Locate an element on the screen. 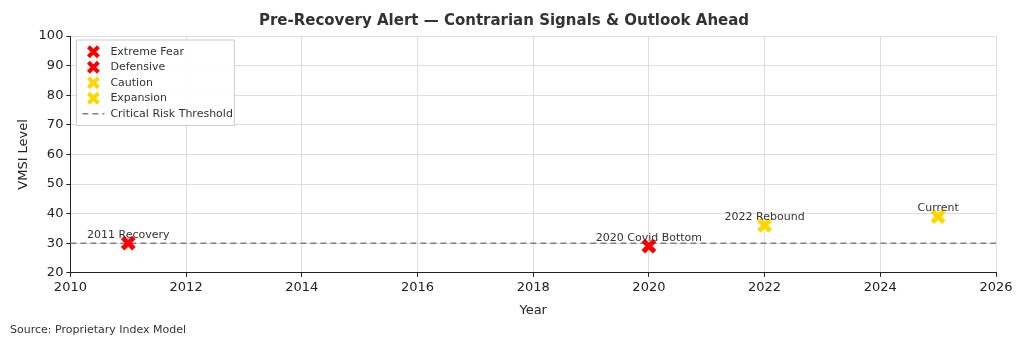  y-tick-label: 70 is located at coordinates (55, 124).